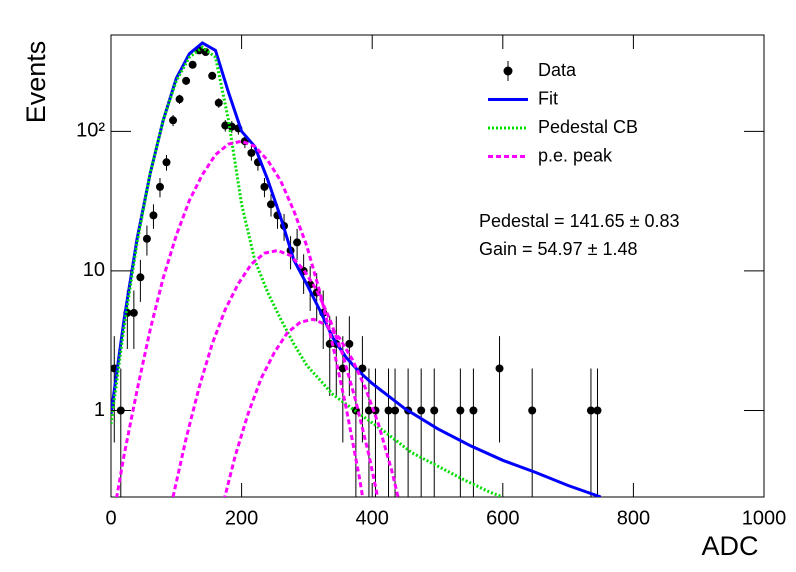  What do you see at coordinates (502, 518) in the screenshot?
I see `x-tick-label: 600` at bounding box center [502, 518].